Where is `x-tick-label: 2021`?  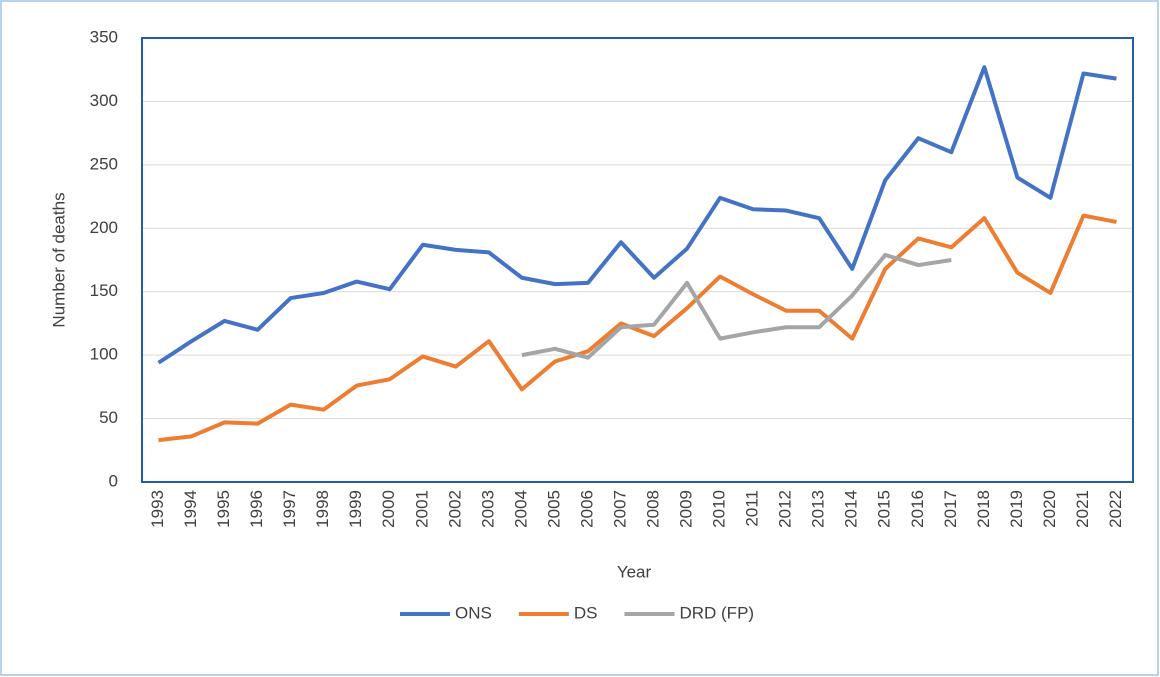
x-tick-label: 2021 is located at coordinates (1082, 509).